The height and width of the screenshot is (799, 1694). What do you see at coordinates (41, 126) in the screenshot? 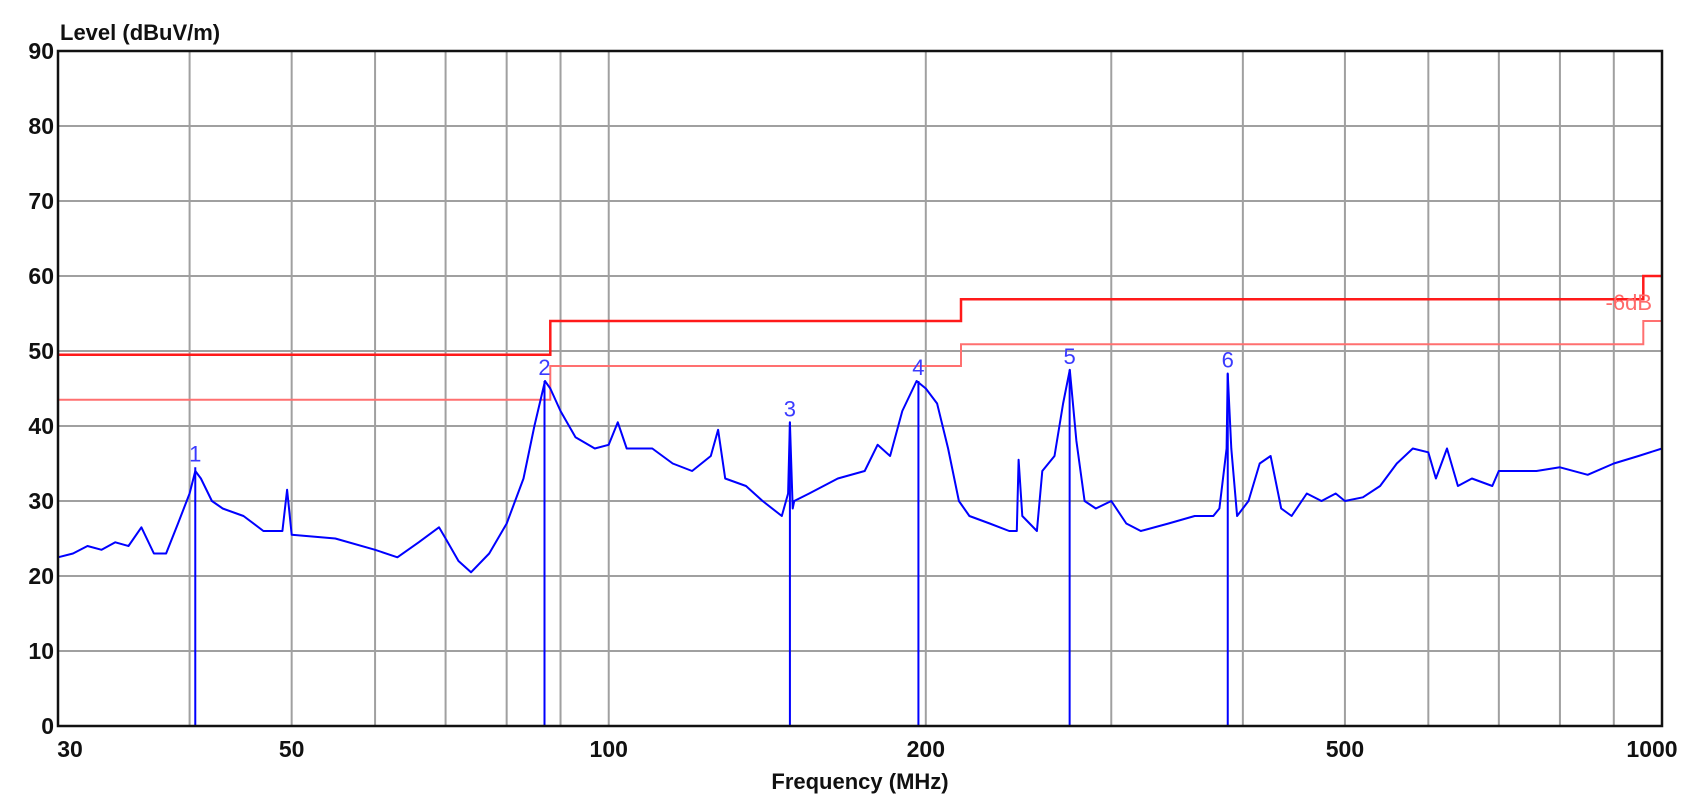
I see `y-tick-label: 80` at bounding box center [41, 126].